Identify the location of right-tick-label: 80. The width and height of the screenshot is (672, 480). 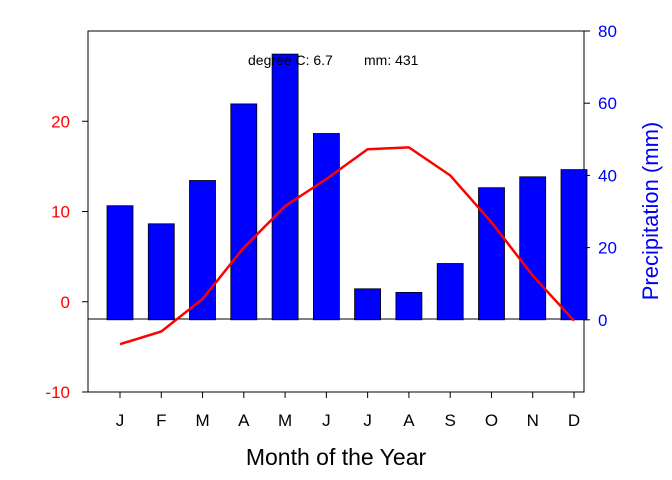
(607, 31).